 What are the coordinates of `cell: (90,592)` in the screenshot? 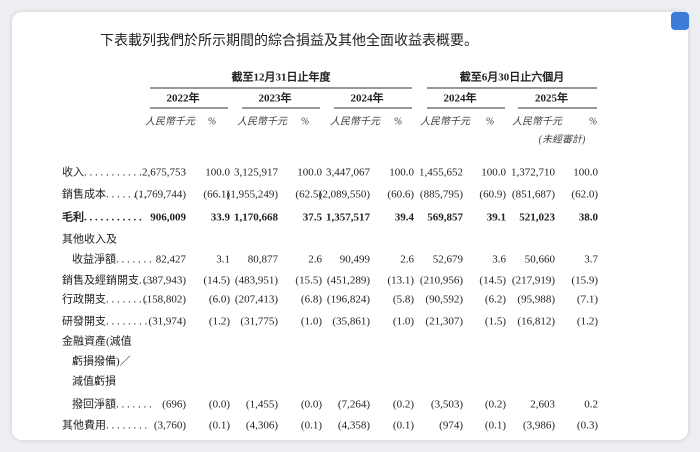 It's located at (444, 300).